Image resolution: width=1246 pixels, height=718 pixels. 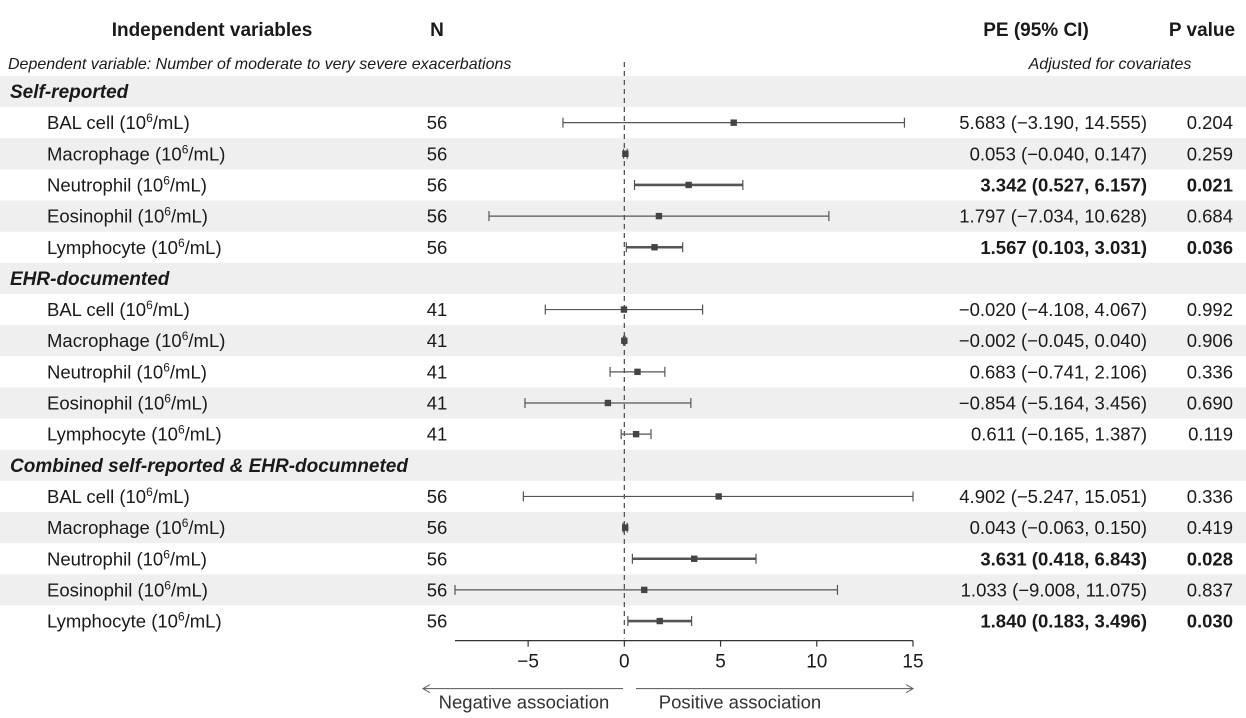 I want to click on pe-ci-value: 4.902 (−5.247, 15.051), so click(x=1053, y=496).